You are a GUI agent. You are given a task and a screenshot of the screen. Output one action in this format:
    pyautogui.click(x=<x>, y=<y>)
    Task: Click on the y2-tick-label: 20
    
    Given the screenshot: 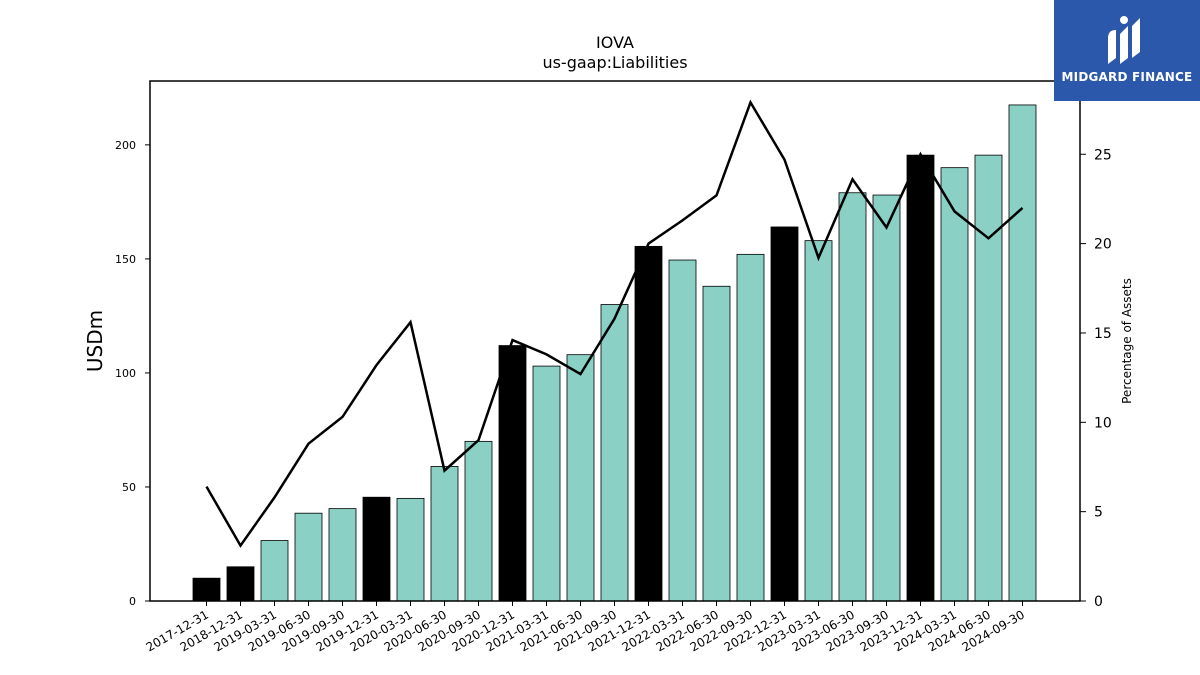 What is the action you would take?
    pyautogui.click(x=1103, y=245)
    